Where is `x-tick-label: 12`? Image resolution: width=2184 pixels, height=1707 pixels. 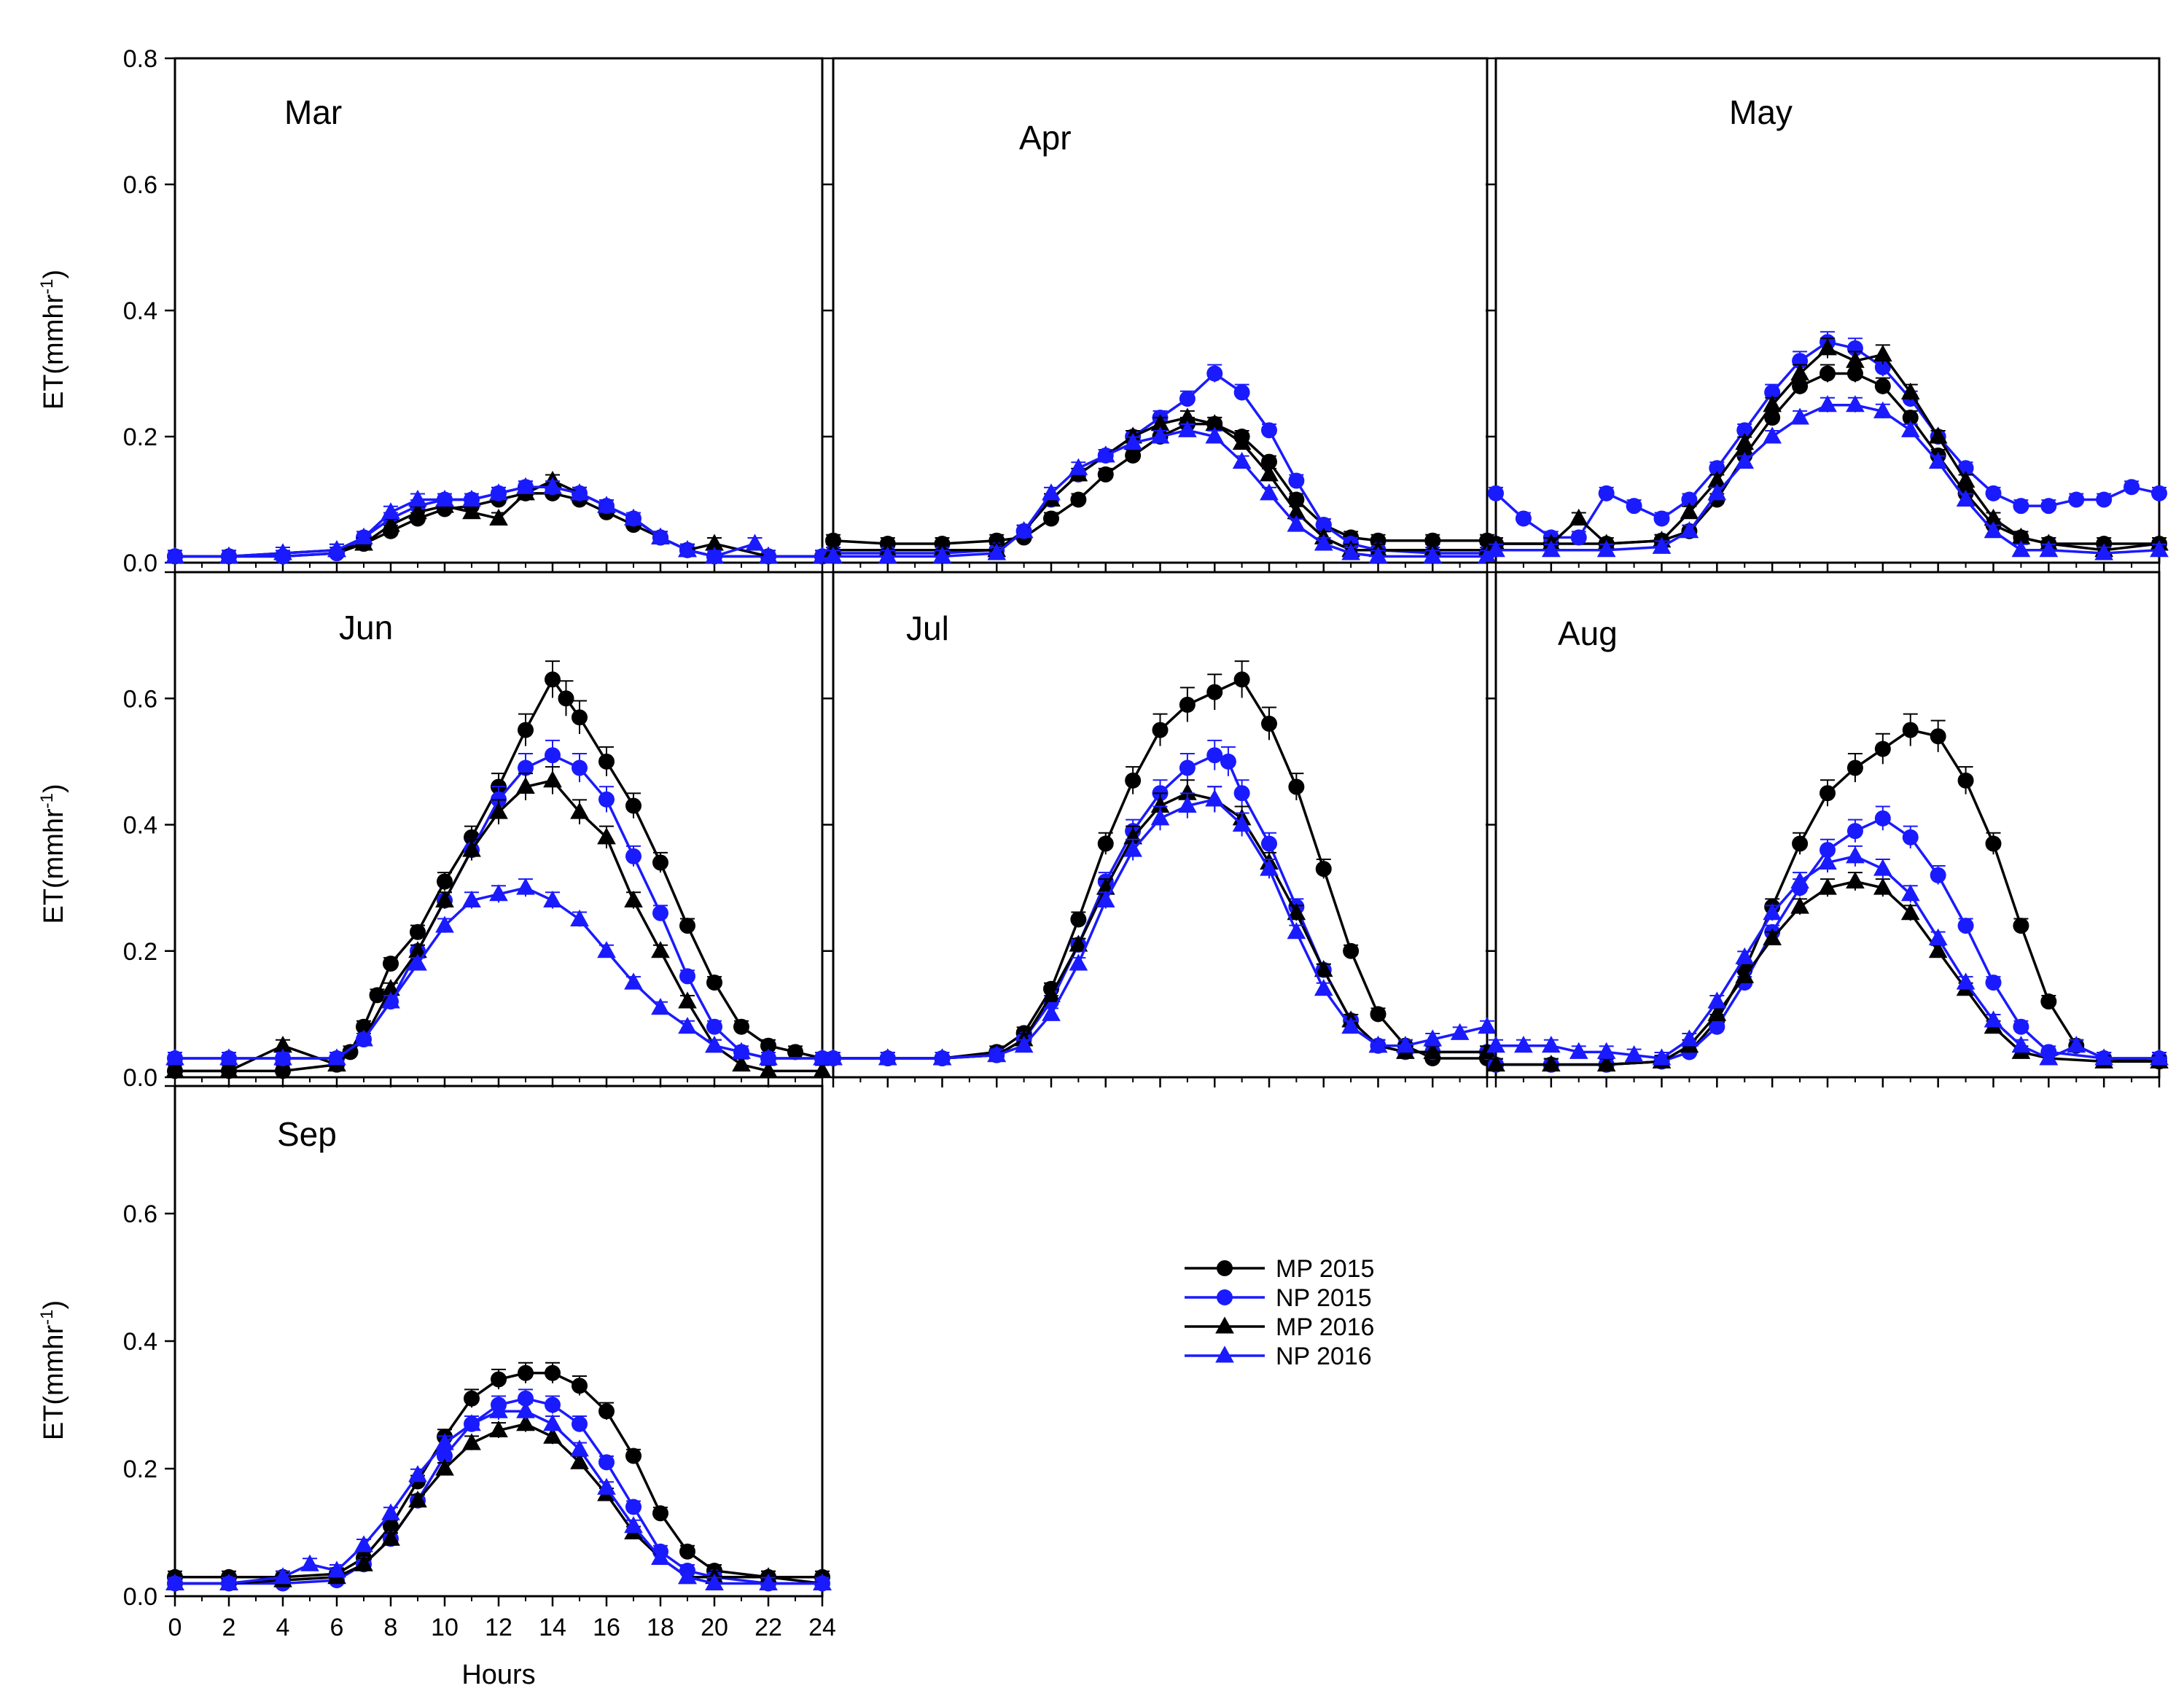
x-tick-label: 12 is located at coordinates (498, 1628).